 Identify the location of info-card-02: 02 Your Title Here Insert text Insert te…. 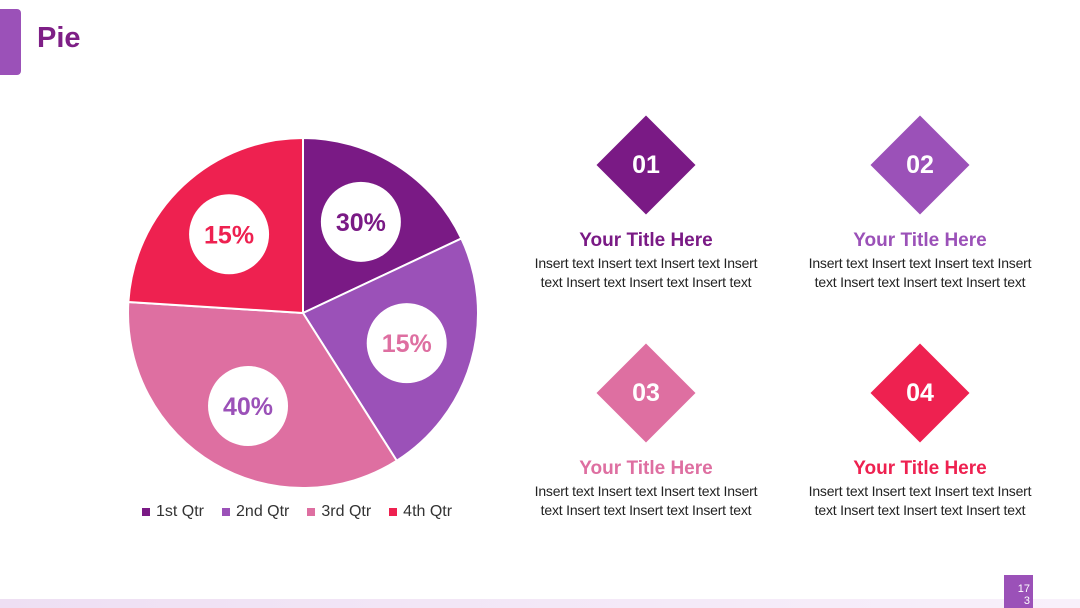
(920, 203).